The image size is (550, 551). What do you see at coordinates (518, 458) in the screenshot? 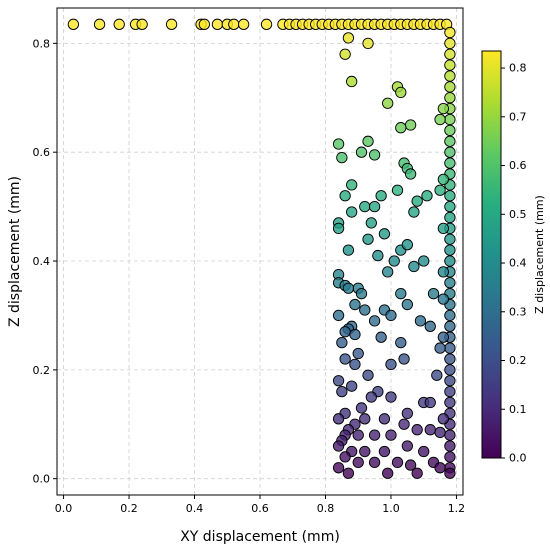
I see `colorbar-tick-label: 0.0` at bounding box center [518, 458].